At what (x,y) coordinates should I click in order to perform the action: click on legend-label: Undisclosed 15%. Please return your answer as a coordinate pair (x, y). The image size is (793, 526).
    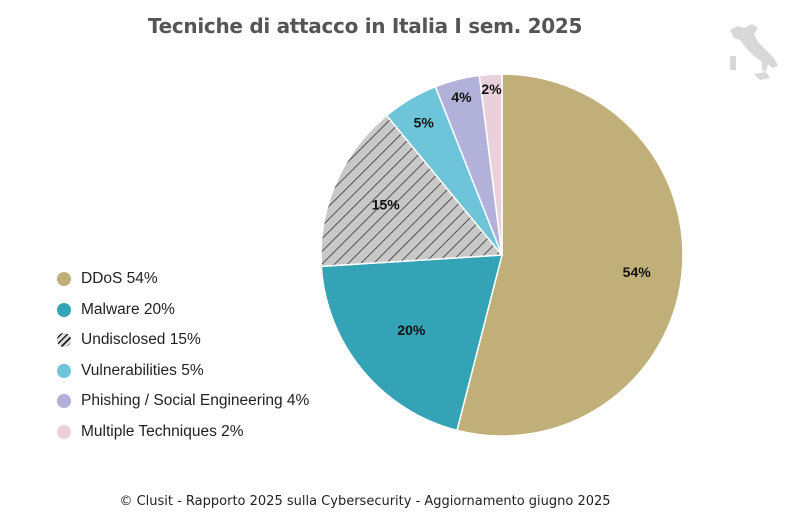
    Looking at the image, I should click on (141, 340).